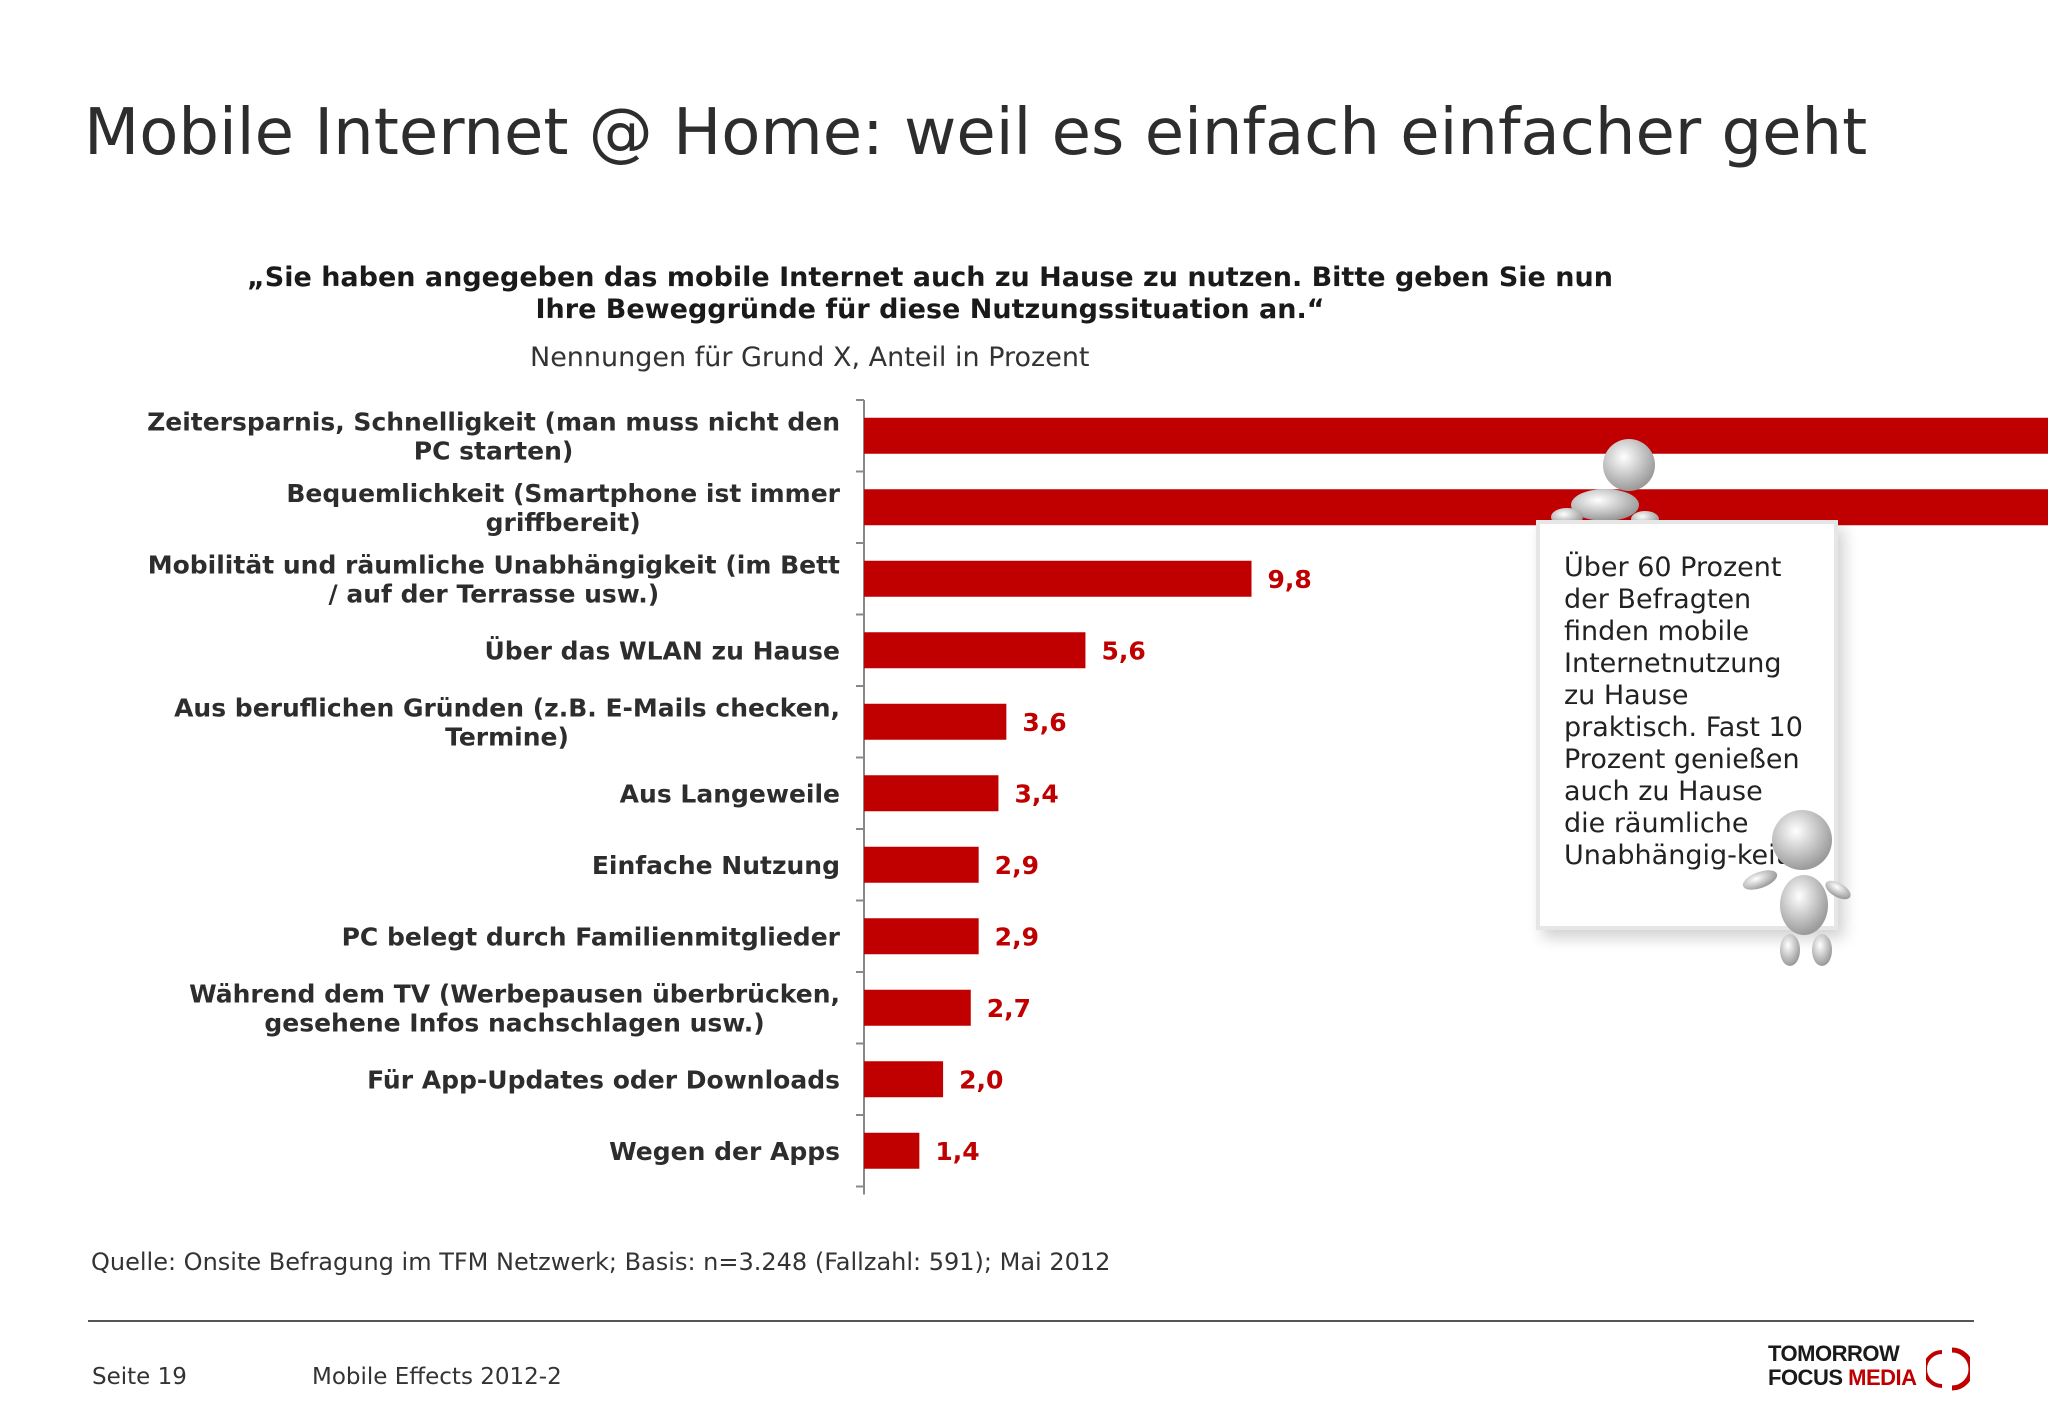 This screenshot has height=1418, width=2048. I want to click on report-name: Mobile Effects 2012-2, so click(437, 1377).